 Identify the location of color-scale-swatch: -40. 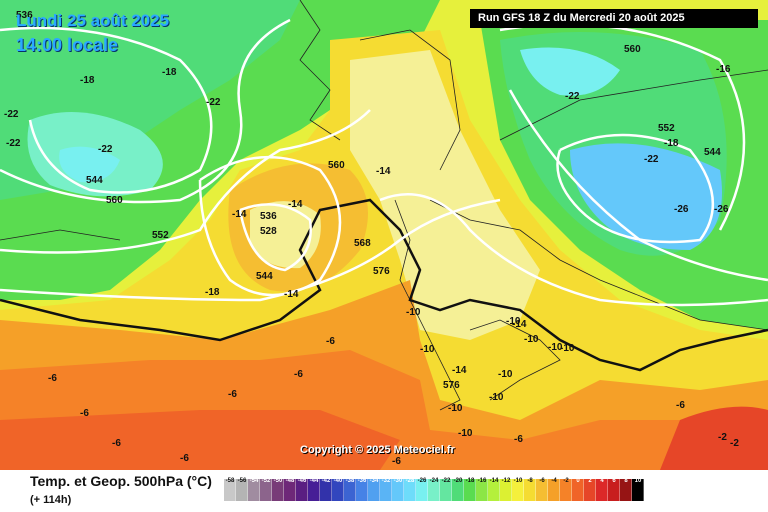
(338, 489).